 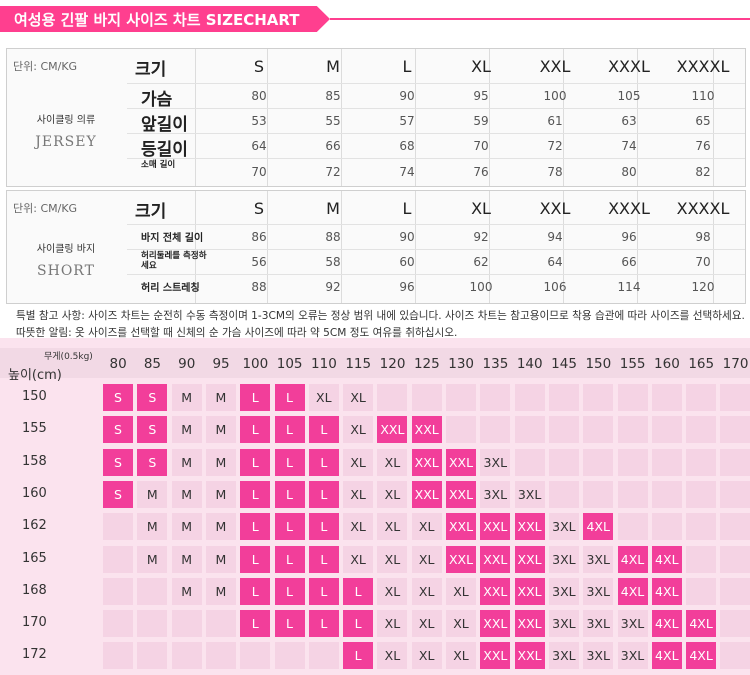 What do you see at coordinates (703, 208) in the screenshot?
I see `size-header: XXXXL` at bounding box center [703, 208].